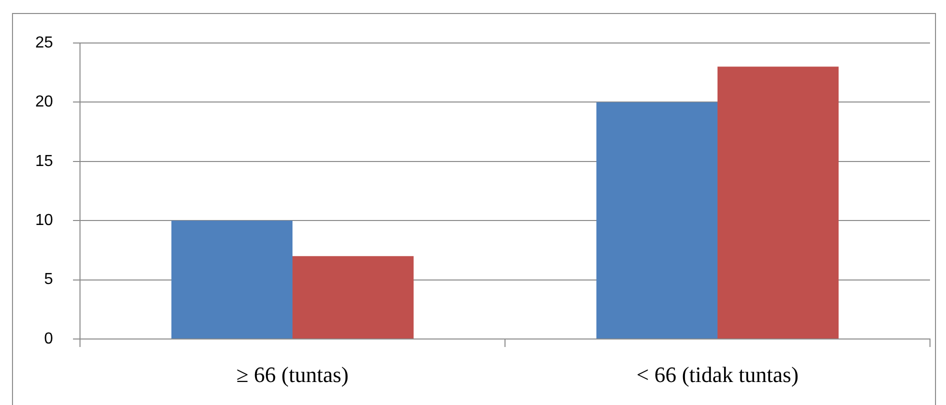 This screenshot has width=946, height=405. What do you see at coordinates (44, 102) in the screenshot?
I see `y-tick-label: 20` at bounding box center [44, 102].